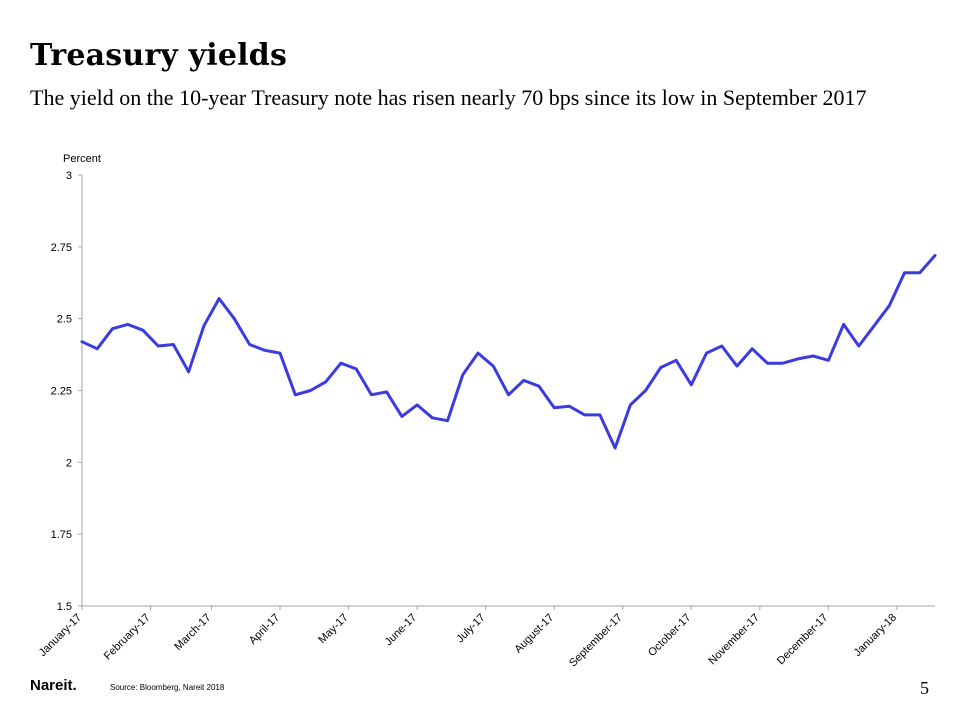 This screenshot has height=720, width=960. What do you see at coordinates (669, 635) in the screenshot?
I see `x-tick-label: October-17` at bounding box center [669, 635].